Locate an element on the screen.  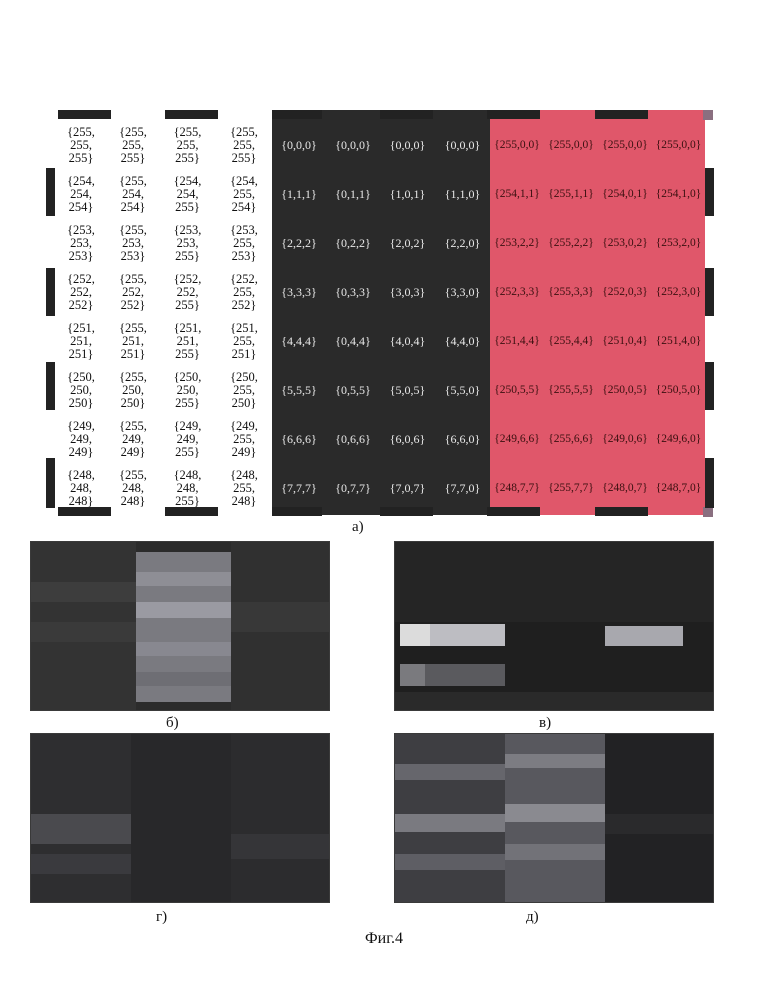
red-block-cell: {249,6,6} is located at coordinates (517, 439).